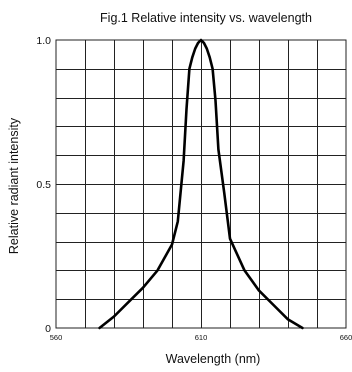 This screenshot has height=372, width=352. What do you see at coordinates (213, 359) in the screenshot?
I see `x-axis-label: Wavelength (nm)` at bounding box center [213, 359].